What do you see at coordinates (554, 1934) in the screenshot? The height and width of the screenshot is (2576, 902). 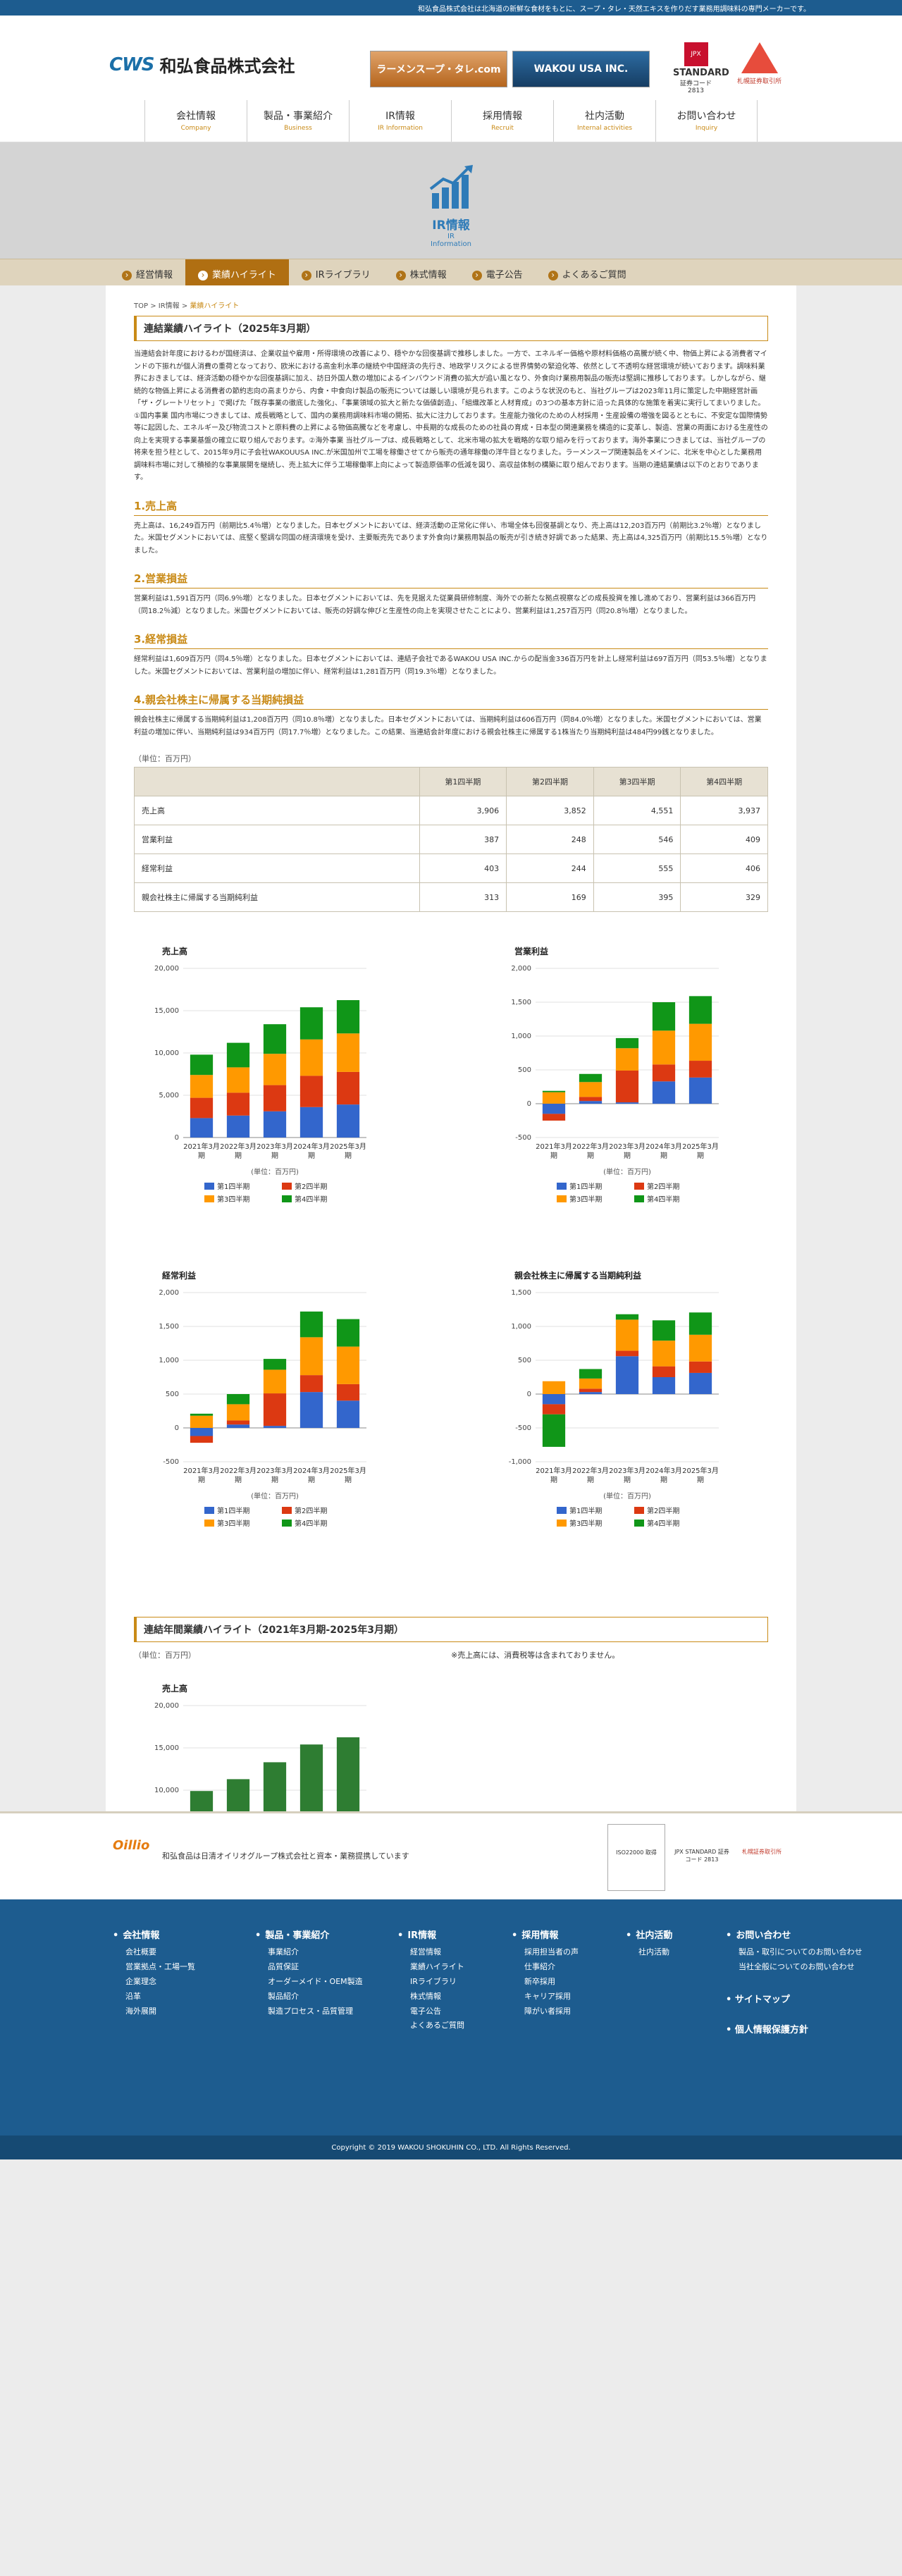 I see `footer-head: 採用情報` at bounding box center [554, 1934].